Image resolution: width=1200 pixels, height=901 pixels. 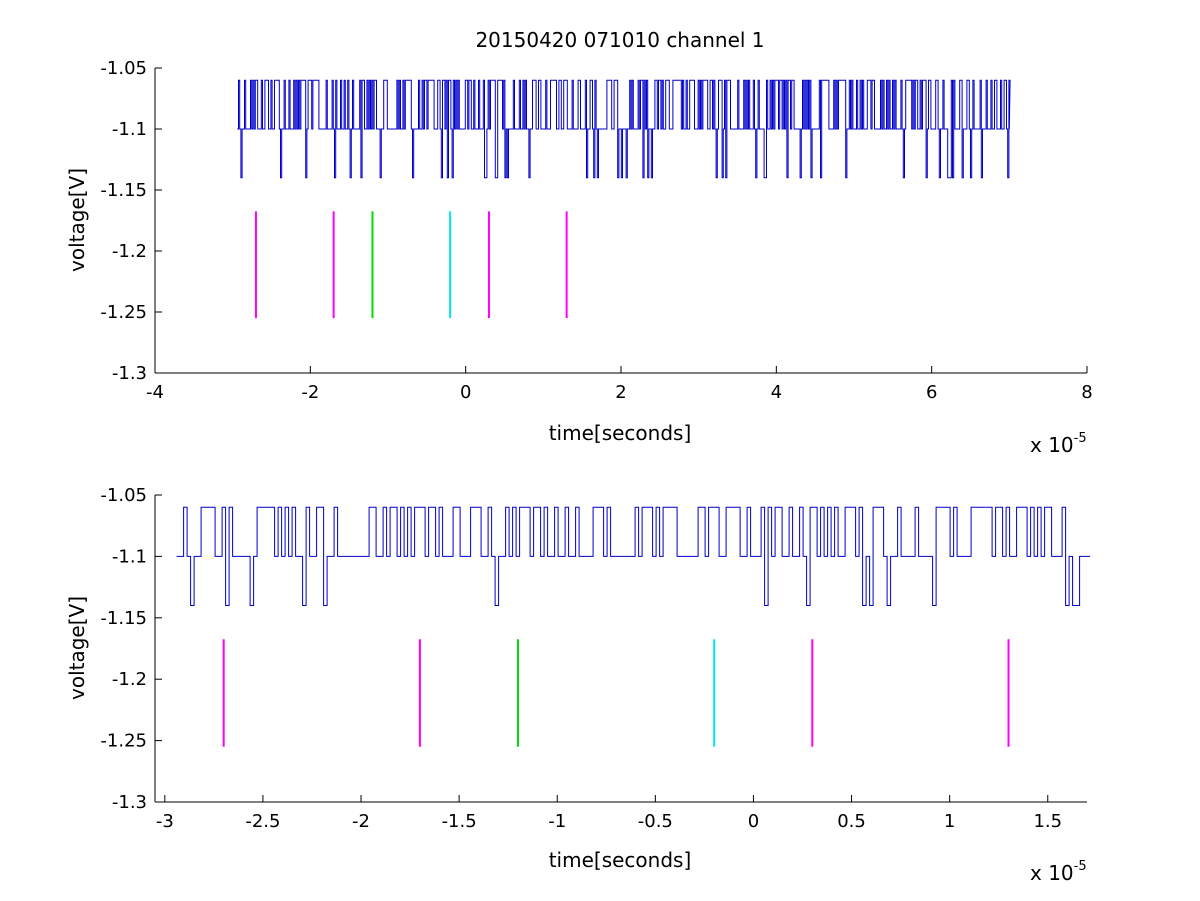 What do you see at coordinates (129, 129) in the screenshot?
I see `top-y-tick-label: -1.1` at bounding box center [129, 129].